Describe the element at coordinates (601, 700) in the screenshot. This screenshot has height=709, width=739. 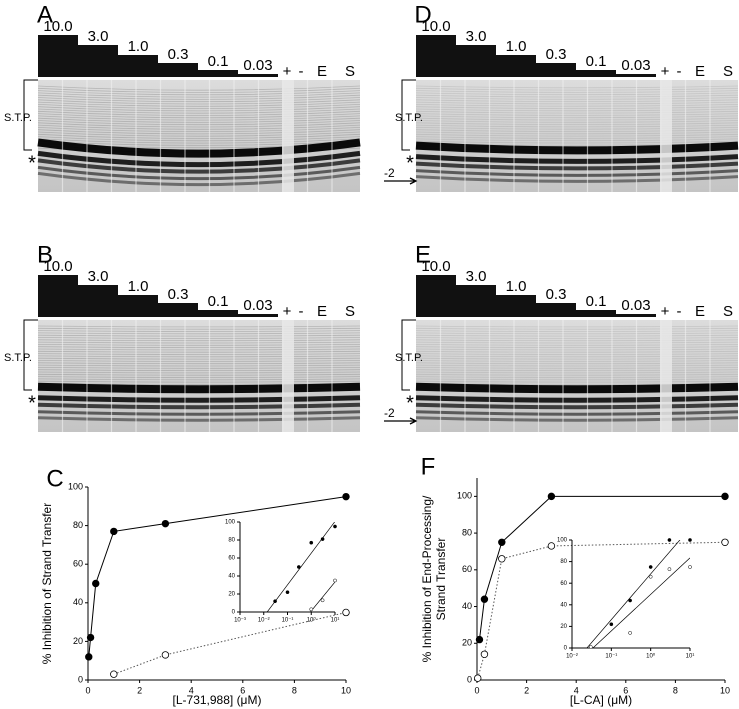
I see `x-axis-label: [L-CA] (μM)` at that location.